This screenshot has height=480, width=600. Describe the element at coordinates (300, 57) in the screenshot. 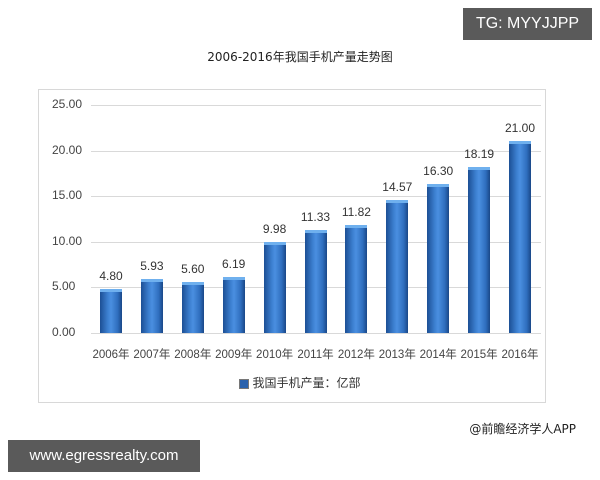

I see `chart-title: 2006-2016年我国手机产量走势图` at that location.